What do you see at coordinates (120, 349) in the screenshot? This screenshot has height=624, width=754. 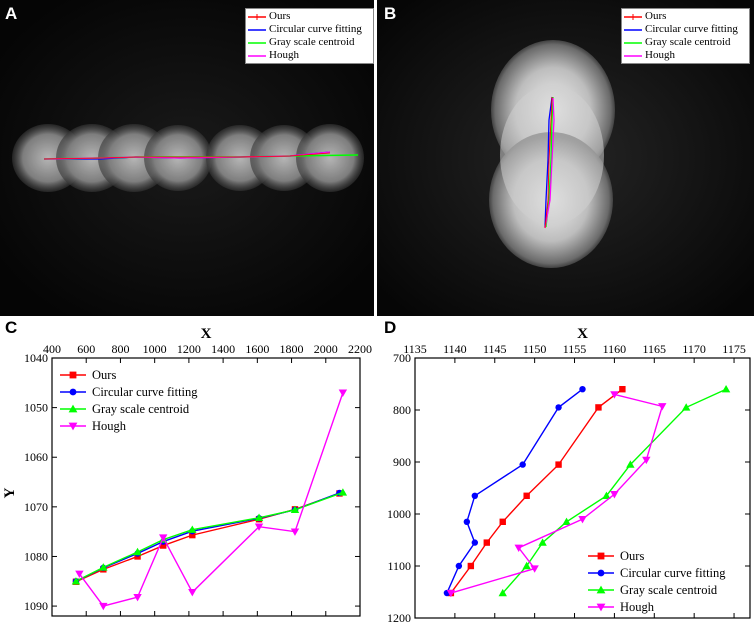 I see `chart-c-xtick-label: 800` at bounding box center [120, 349].